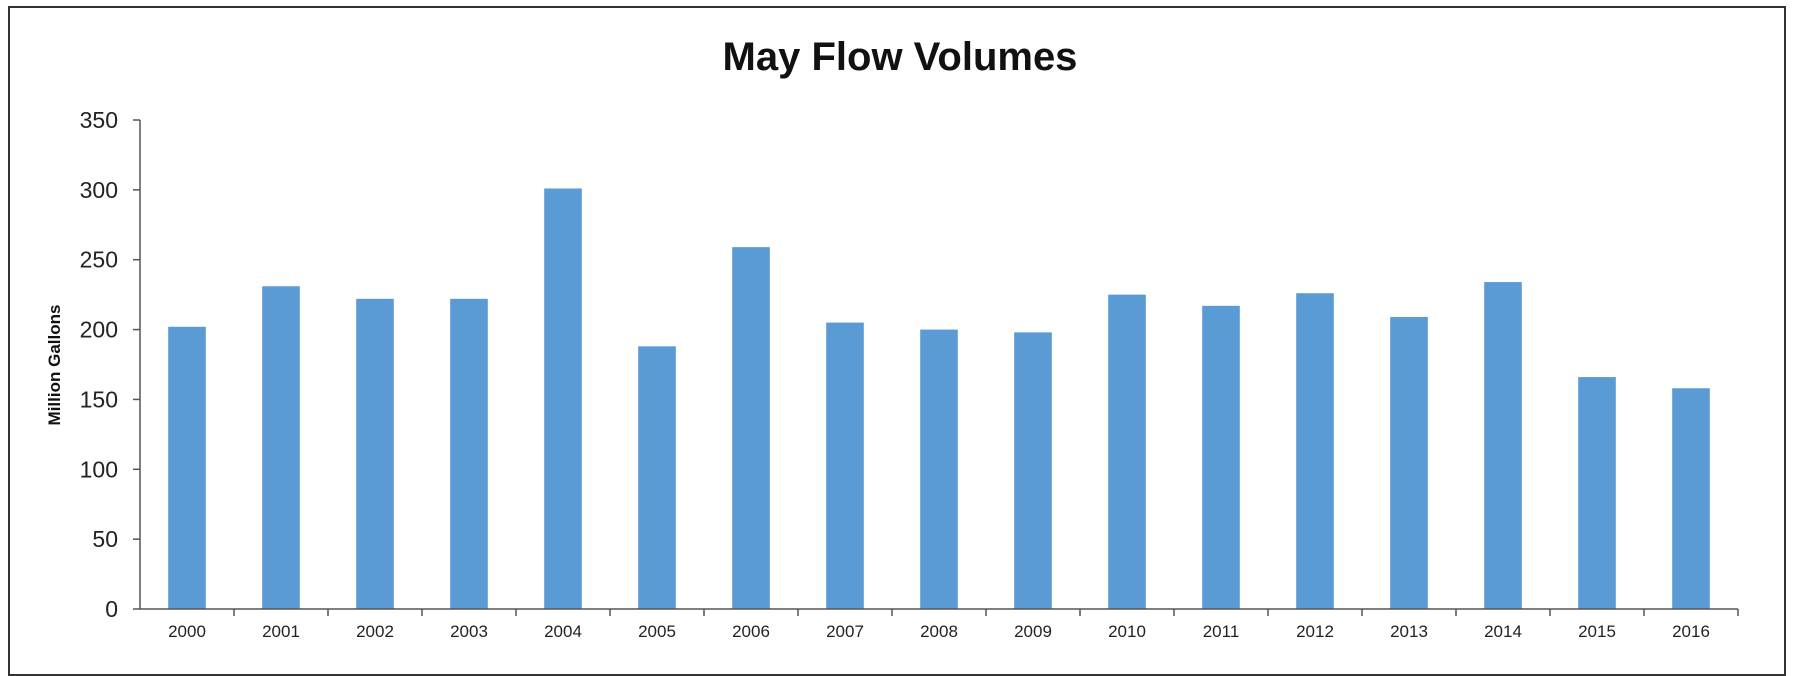 Image resolution: width=1794 pixels, height=676 pixels. Describe the element at coordinates (469, 453) in the screenshot. I see `bar-2003` at that location.